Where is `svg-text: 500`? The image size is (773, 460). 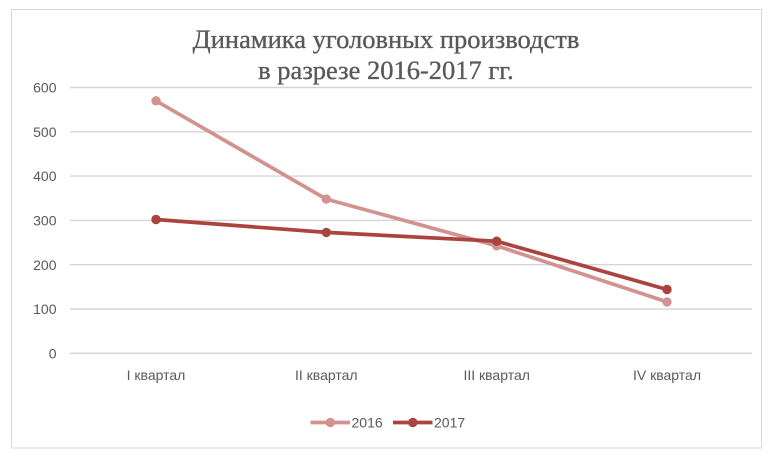 svg-text: 500 is located at coordinates (45, 132).